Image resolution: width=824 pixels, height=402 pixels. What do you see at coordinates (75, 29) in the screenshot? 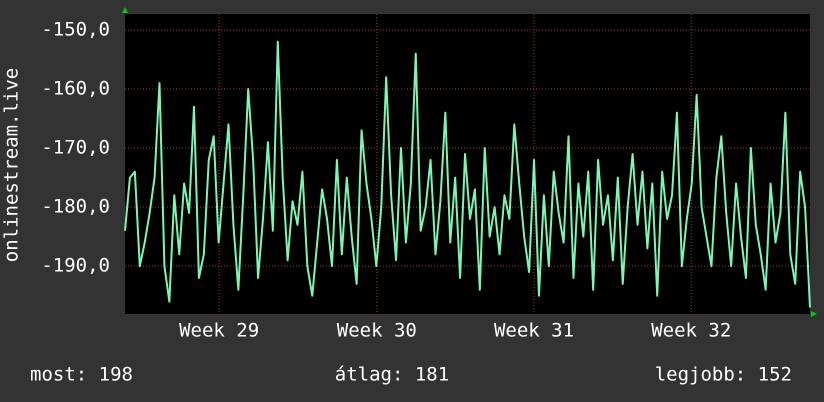
I see `y-tick-label: -150,0` at bounding box center [75, 29].